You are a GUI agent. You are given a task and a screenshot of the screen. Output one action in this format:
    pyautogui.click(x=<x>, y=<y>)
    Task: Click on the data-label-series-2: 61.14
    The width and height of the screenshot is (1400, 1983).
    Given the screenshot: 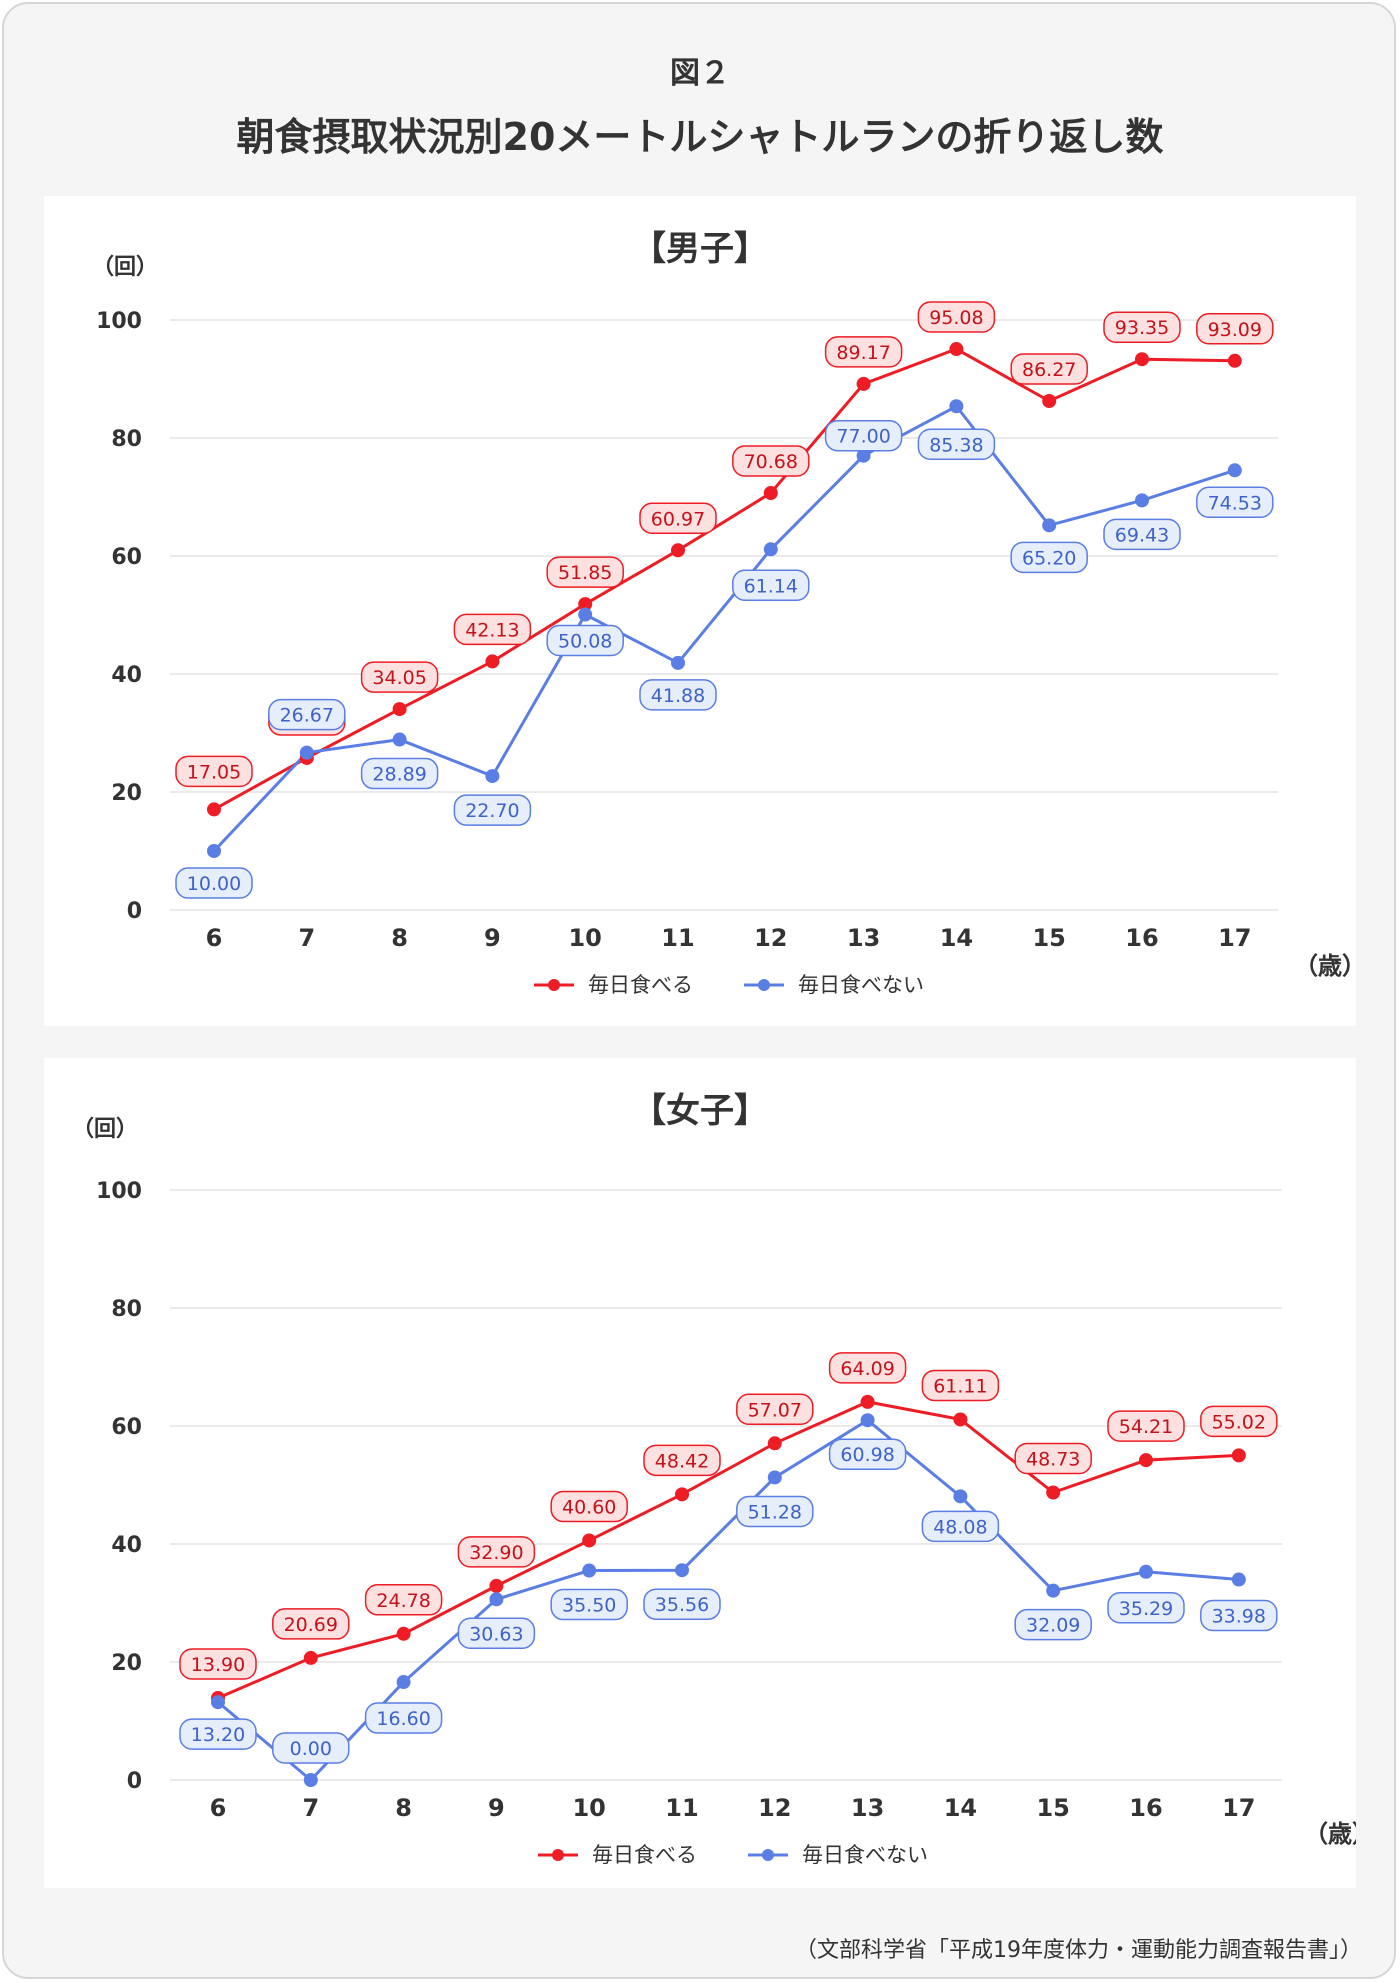 What is the action you would take?
    pyautogui.click(x=771, y=585)
    